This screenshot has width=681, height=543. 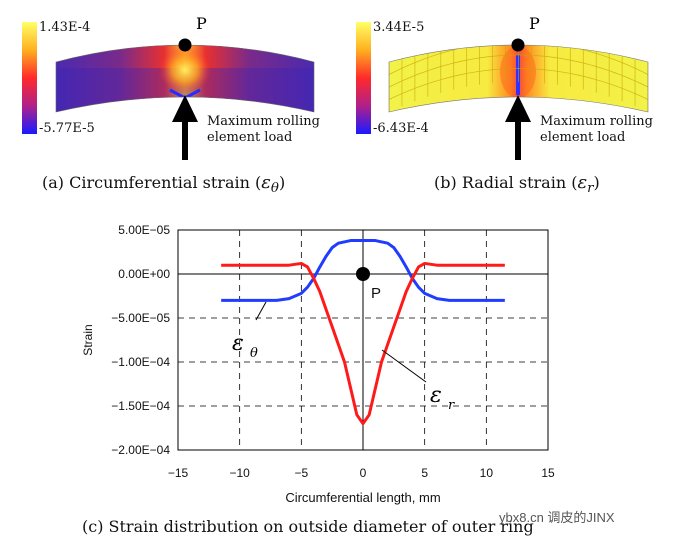 I want to click on x-tick-label: 15, so click(x=548, y=473).